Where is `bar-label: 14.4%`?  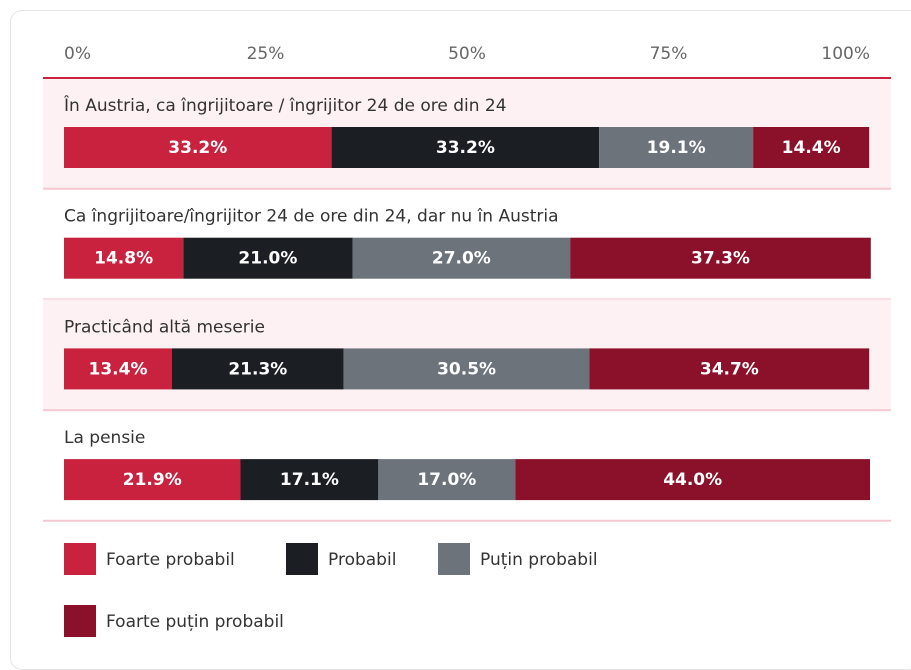
bar-label: 14.4% is located at coordinates (811, 148).